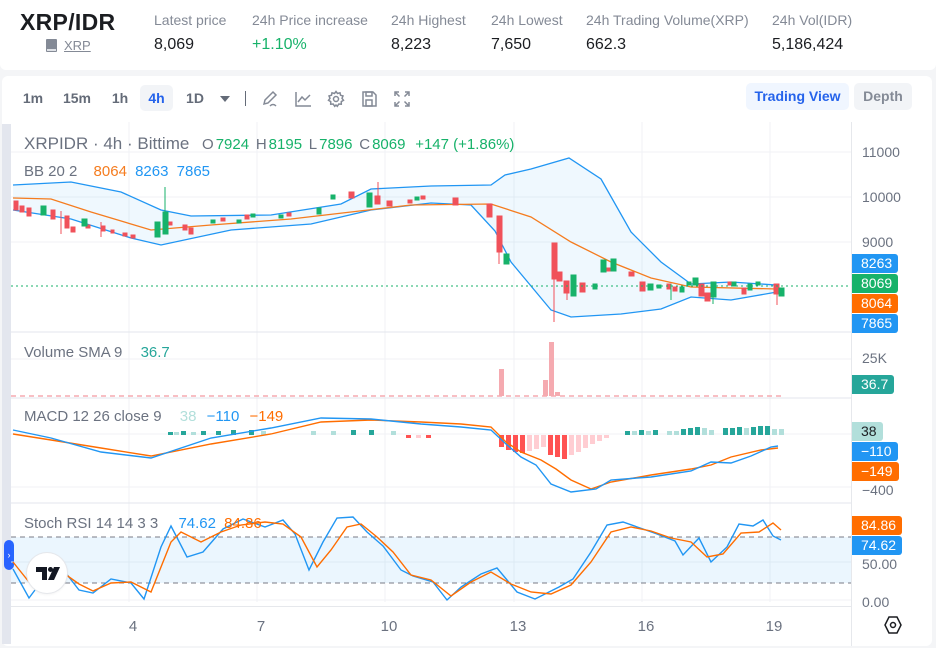 Image resolution: width=936 pixels, height=648 pixels. Describe the element at coordinates (197, 523) in the screenshot. I see `stoch-k-value: 74.62` at that location.